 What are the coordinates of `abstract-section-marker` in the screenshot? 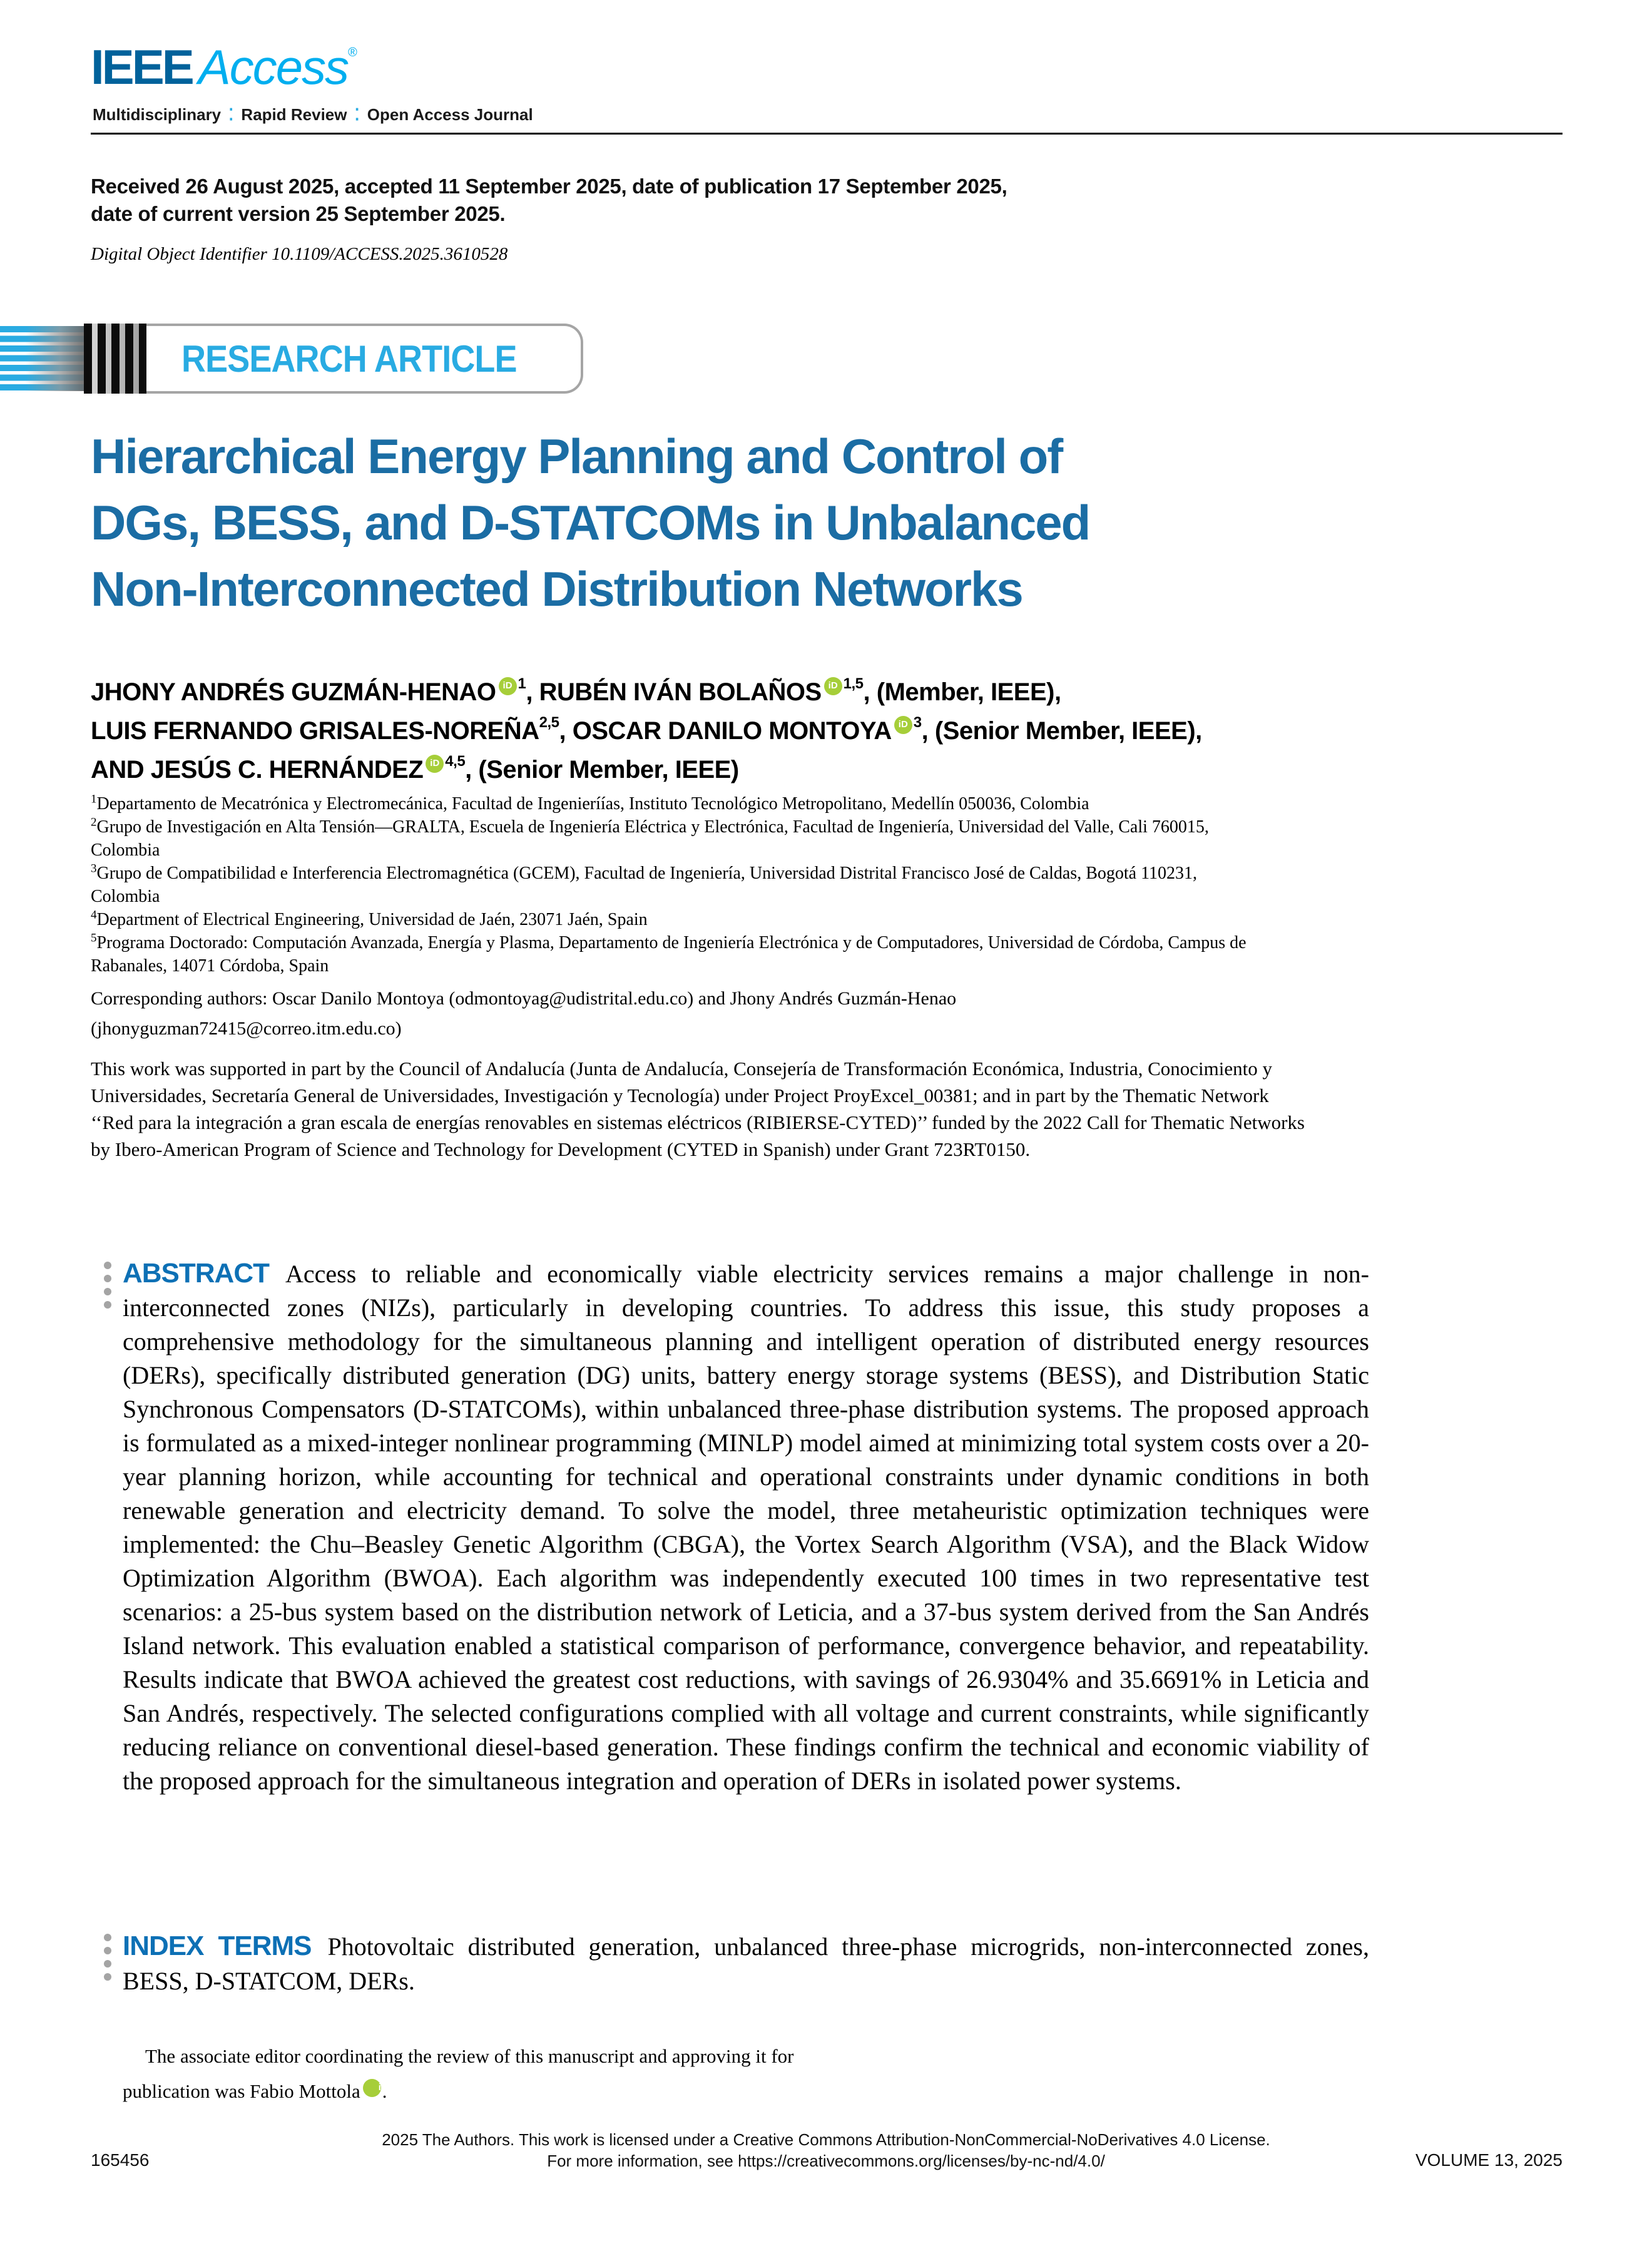 It's located at (107, 1285).